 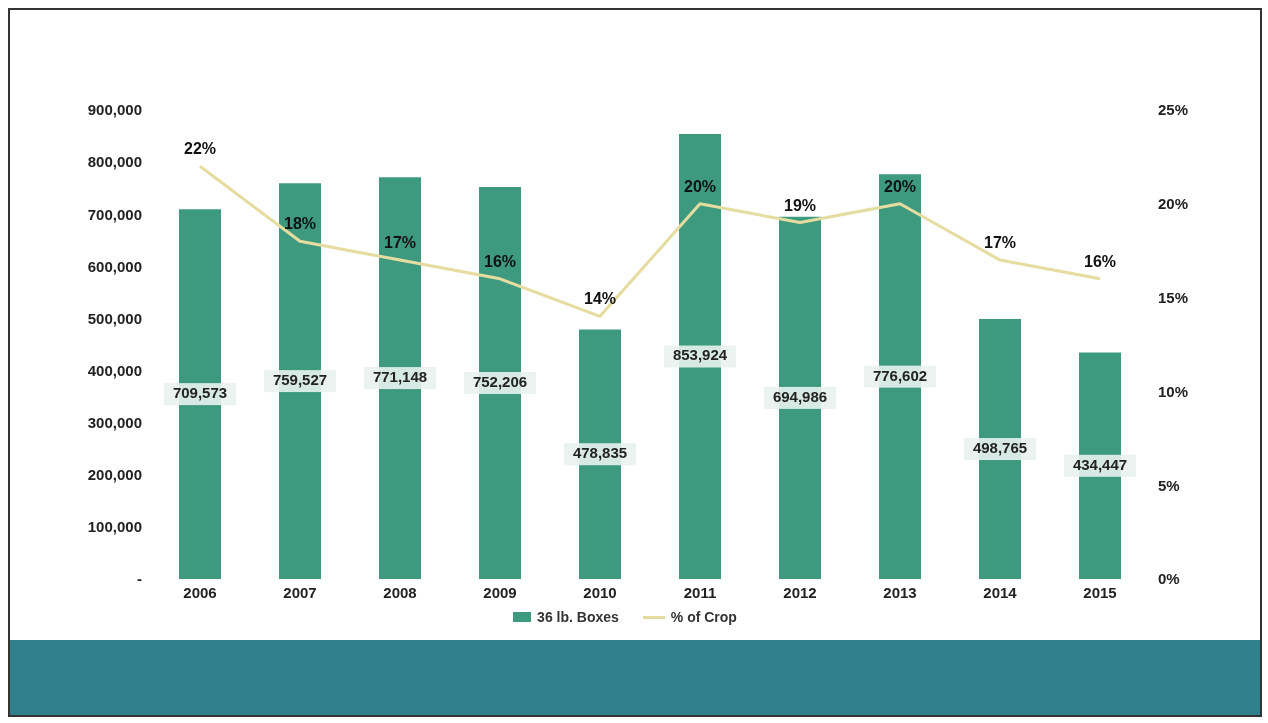 What do you see at coordinates (600, 299) in the screenshot?
I see `data-label: 14%` at bounding box center [600, 299].